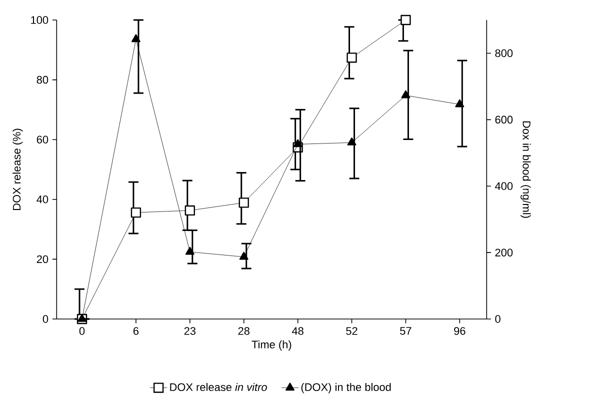 Image resolution: width=591 pixels, height=412 pixels. I want to click on y-tick-label: 100, so click(39, 20).